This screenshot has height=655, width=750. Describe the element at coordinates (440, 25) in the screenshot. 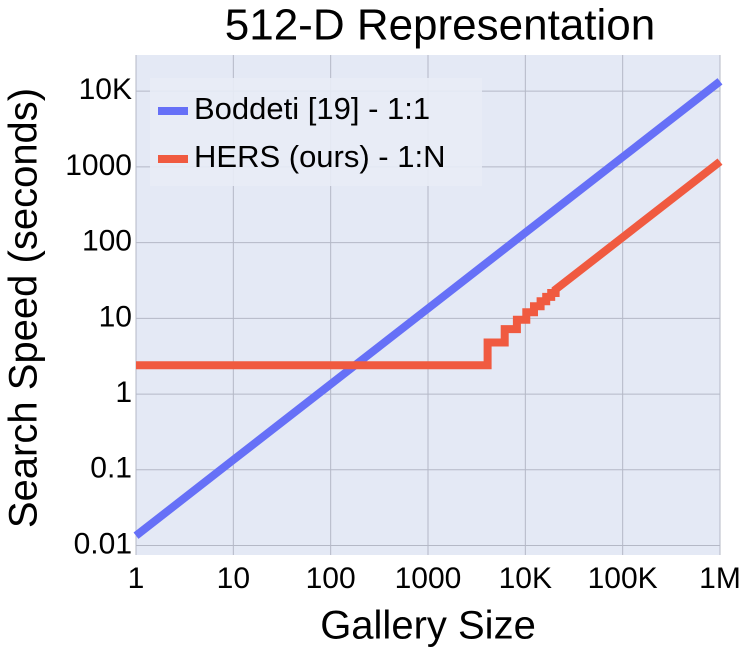

I see `chart-title: 512-D Representation` at that location.